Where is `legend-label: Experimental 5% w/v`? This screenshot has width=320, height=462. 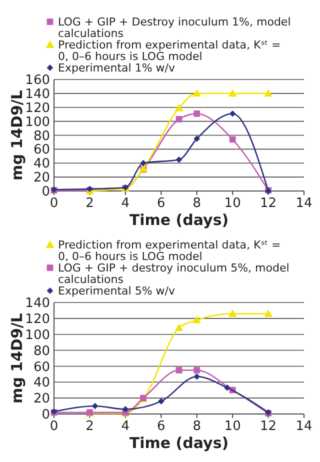 legend-label: Experimental 5% w/v is located at coordinates (117, 291).